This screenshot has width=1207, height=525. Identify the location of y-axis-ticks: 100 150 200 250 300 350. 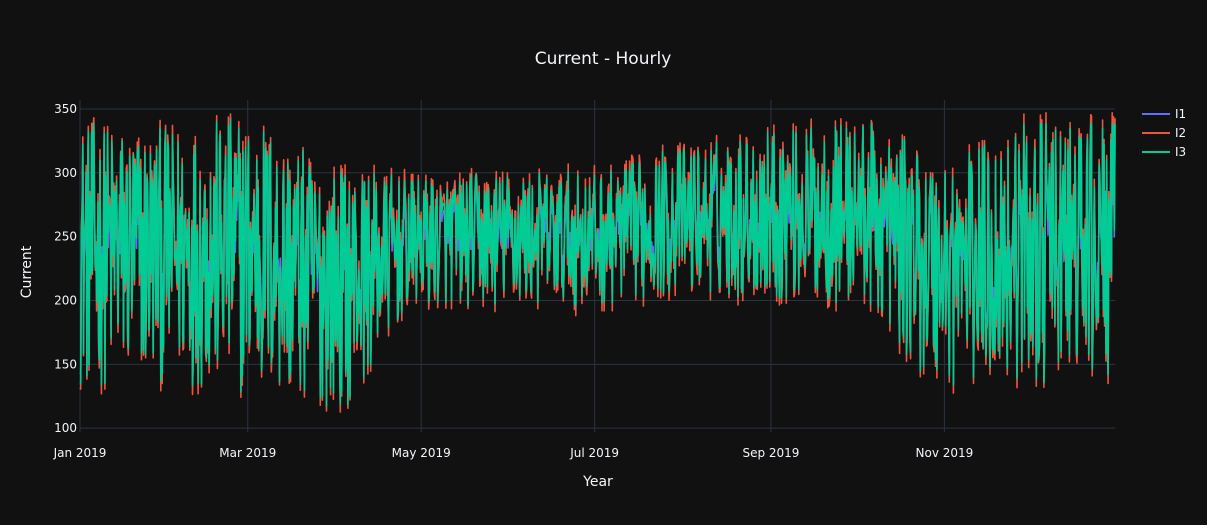
(65, 268).